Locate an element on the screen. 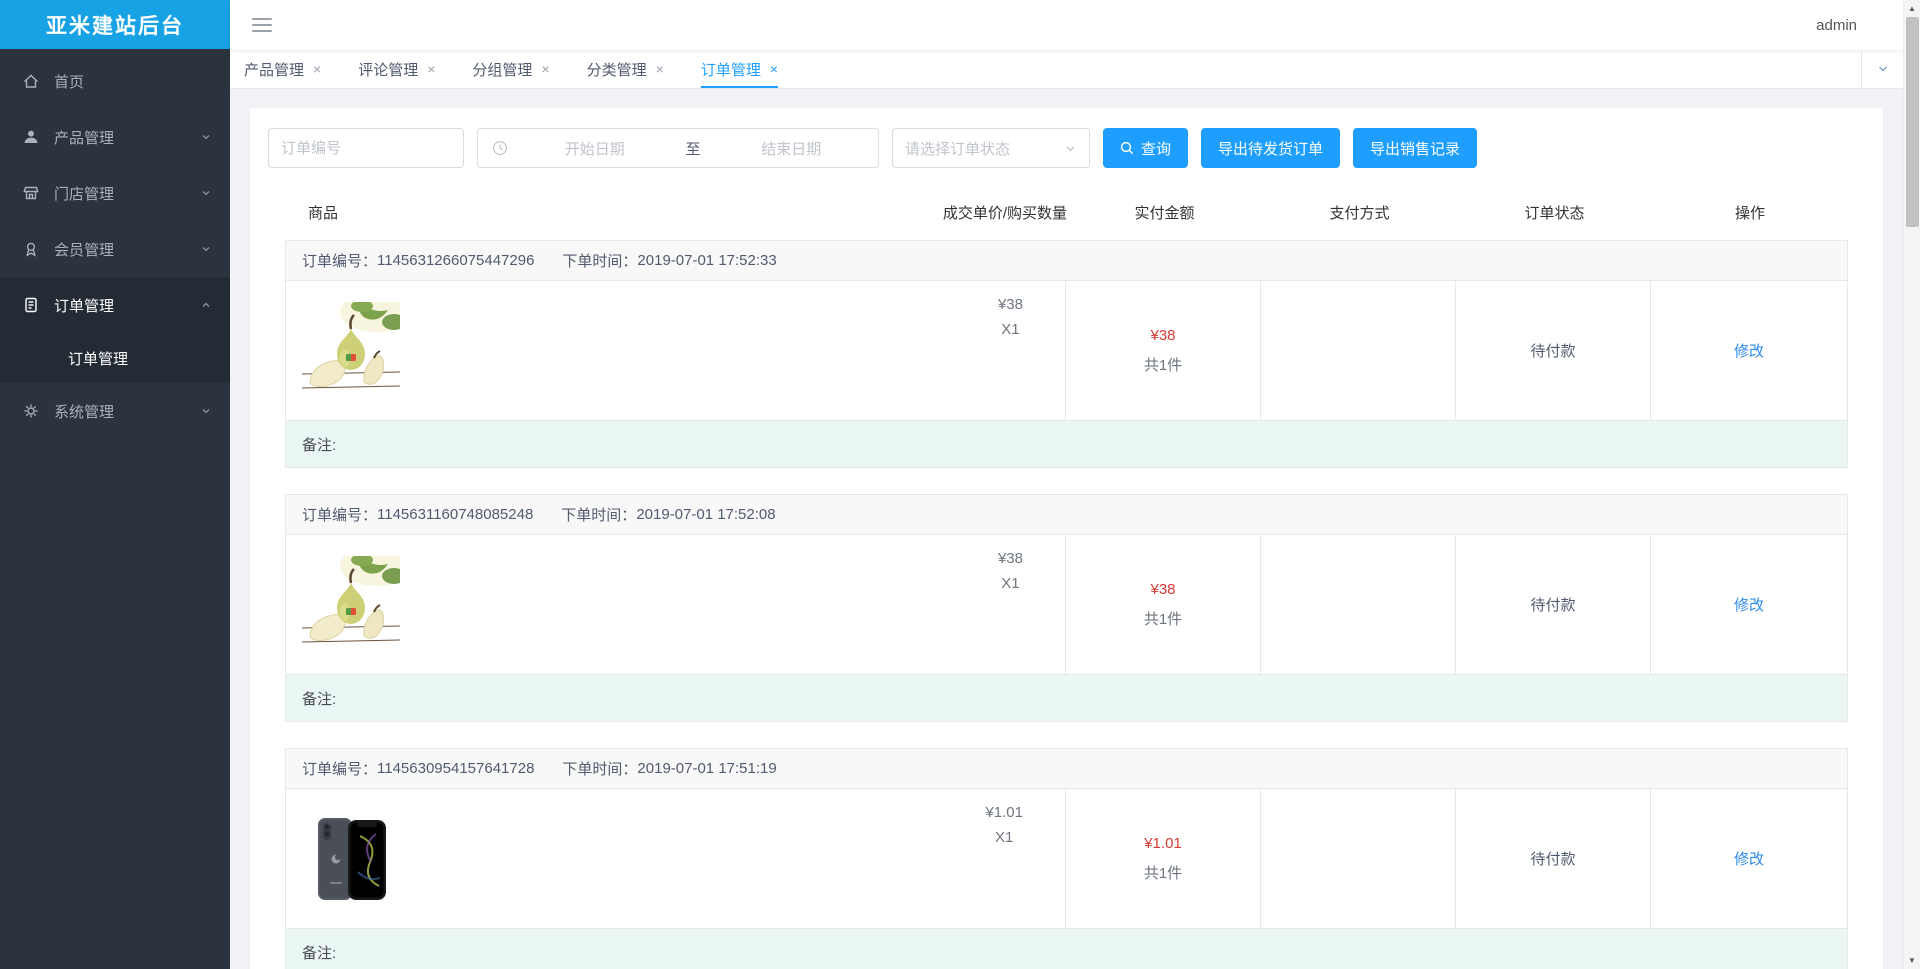 Image resolution: width=1920 pixels, height=969 pixels. sidebar-item-products: 产品管理 is located at coordinates (115, 137).